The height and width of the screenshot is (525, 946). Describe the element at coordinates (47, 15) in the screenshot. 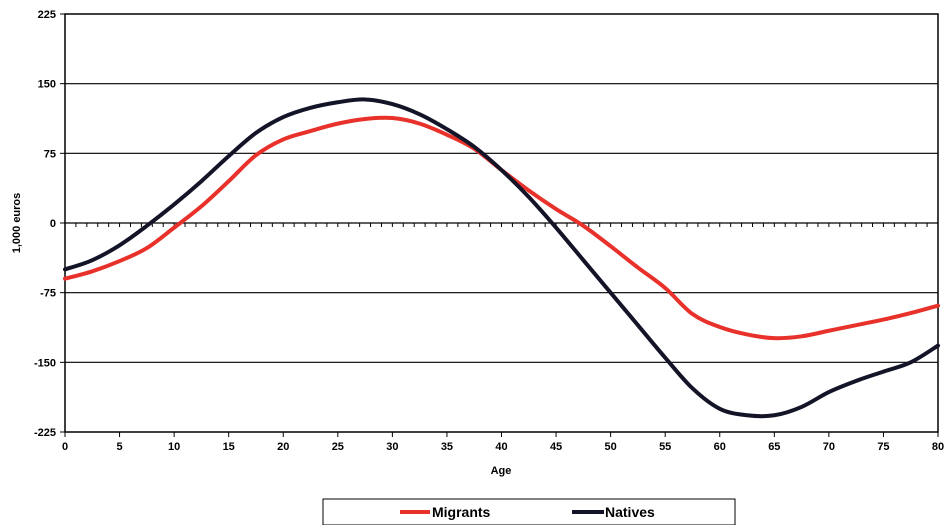

I see `y-tick-label: 225` at that location.